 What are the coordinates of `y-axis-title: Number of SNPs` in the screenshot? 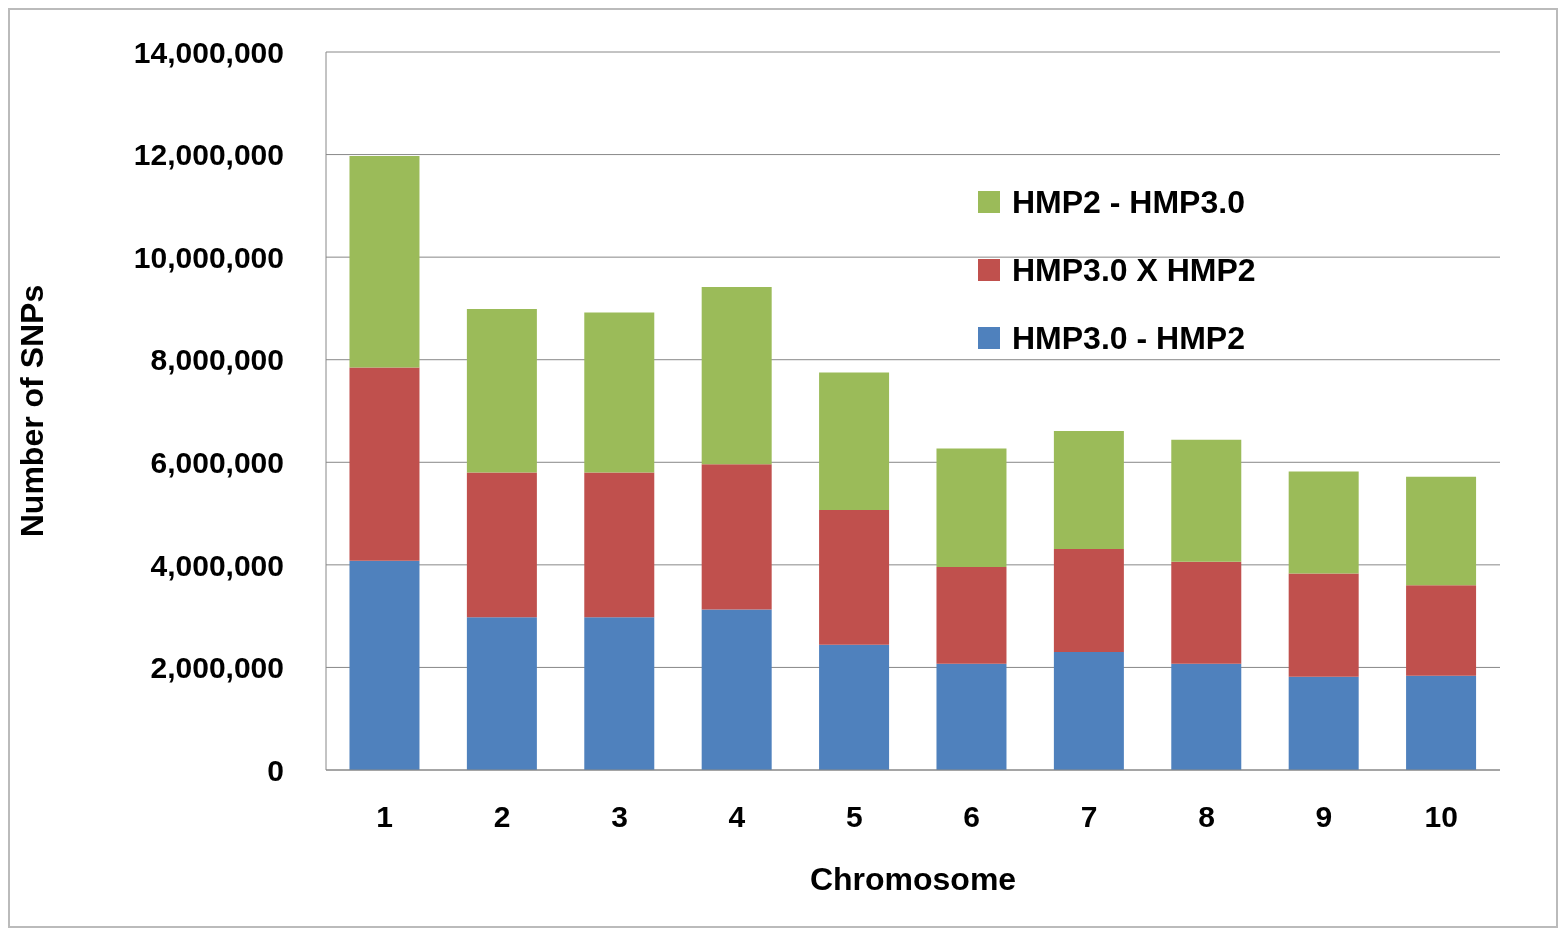 It's located at (32, 411).